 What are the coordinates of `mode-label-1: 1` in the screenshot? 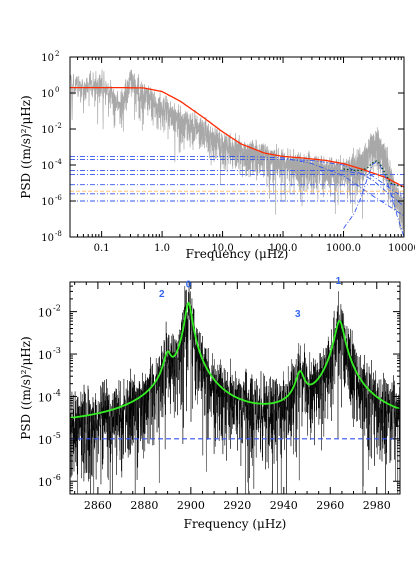 It's located at (339, 281).